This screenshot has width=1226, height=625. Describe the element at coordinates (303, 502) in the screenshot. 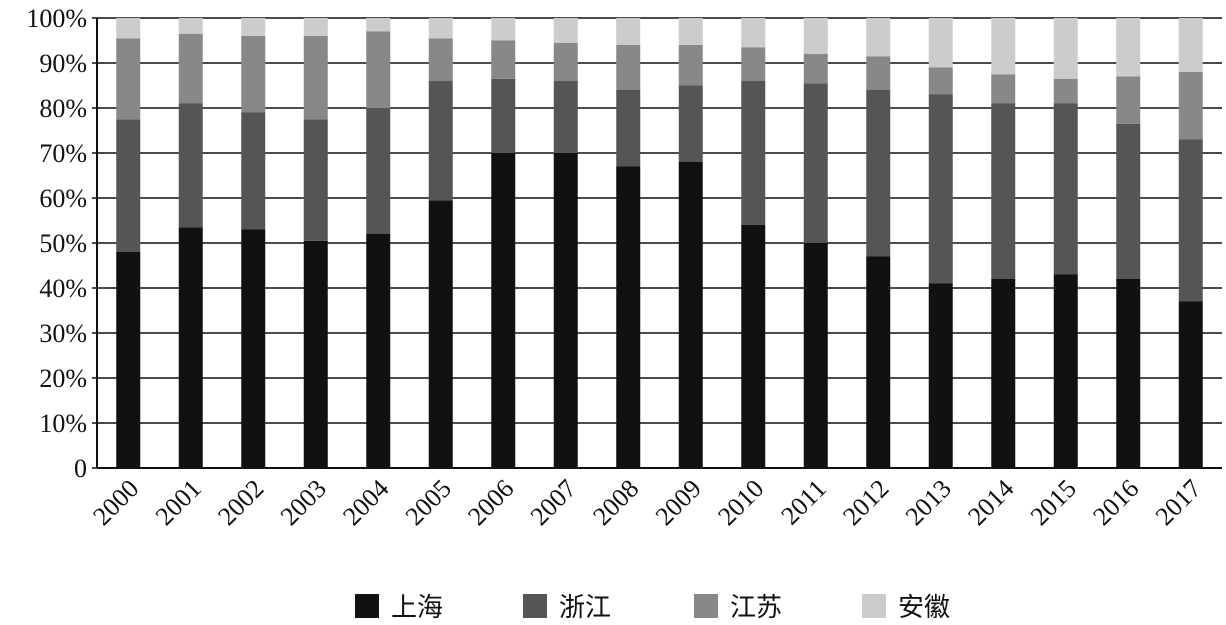

I see `x-tick-label: 2003` at that location.